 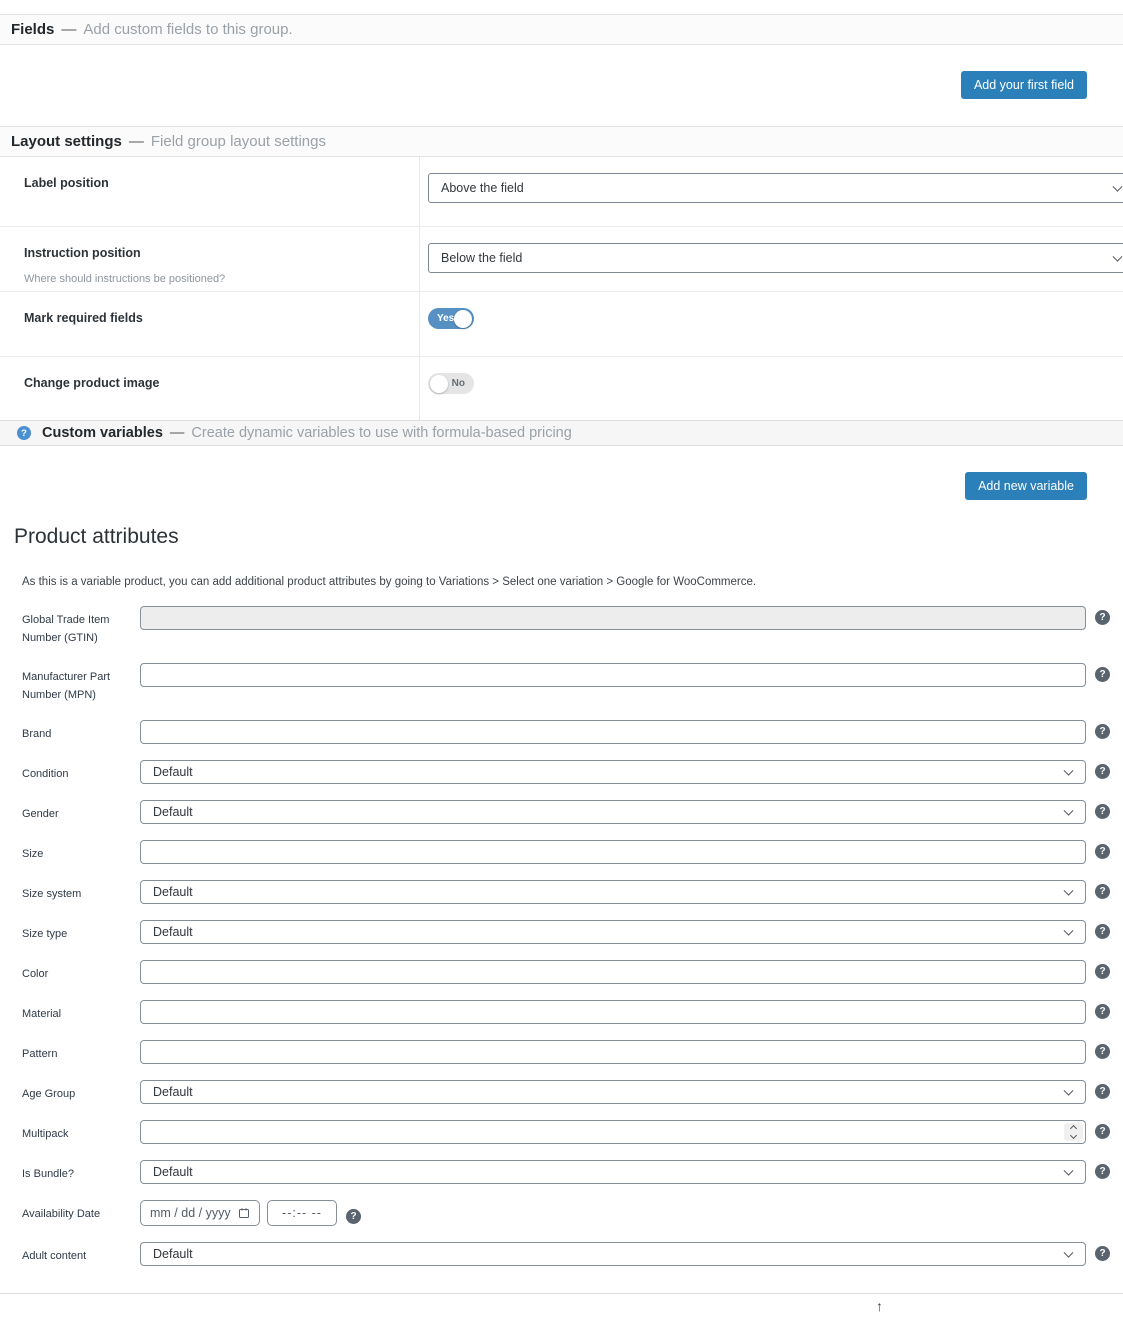 What do you see at coordinates (451, 318) in the screenshot?
I see `toggle-switch: Yes` at bounding box center [451, 318].